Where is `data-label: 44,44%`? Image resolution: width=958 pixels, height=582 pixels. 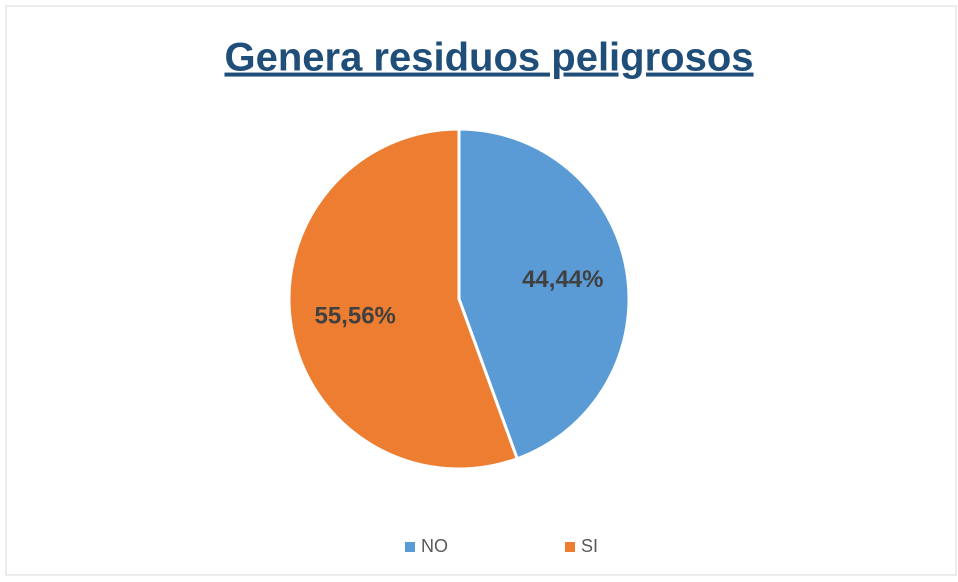 data-label: 44,44% is located at coordinates (562, 279).